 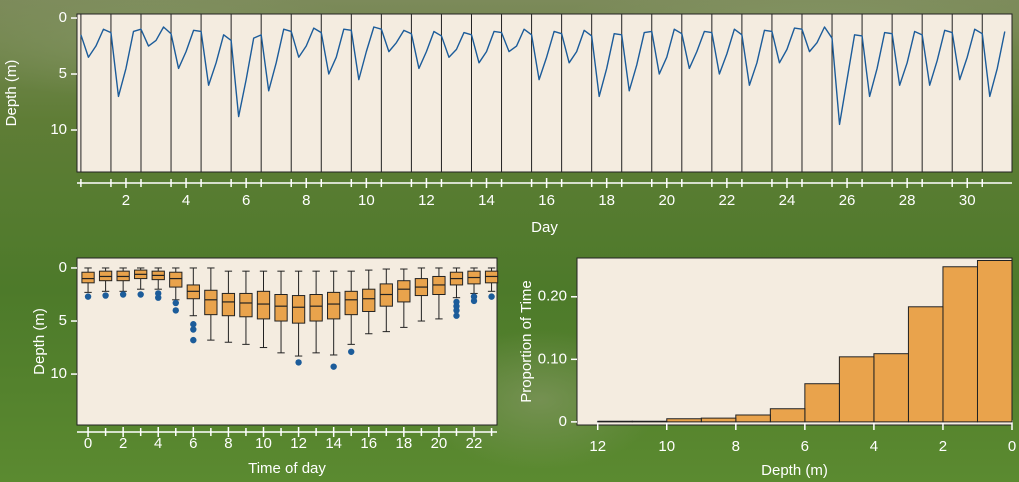 I want to click on x-tick-label: 30, so click(x=967, y=200).